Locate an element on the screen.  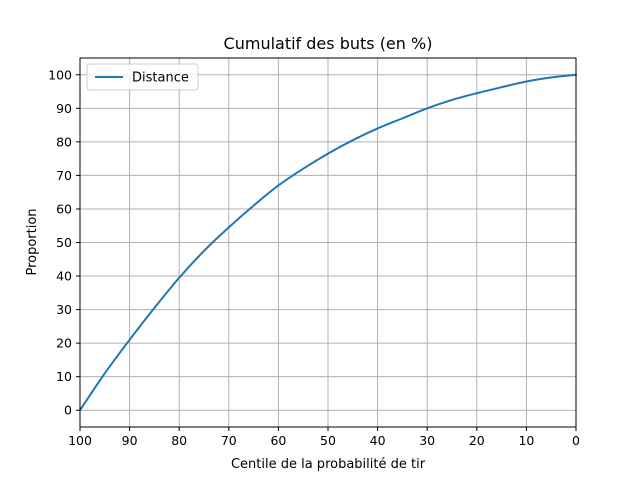
x-axis: 100 90 80 70 60 50 40 30 20 10 0 is located at coordinates (324, 437).